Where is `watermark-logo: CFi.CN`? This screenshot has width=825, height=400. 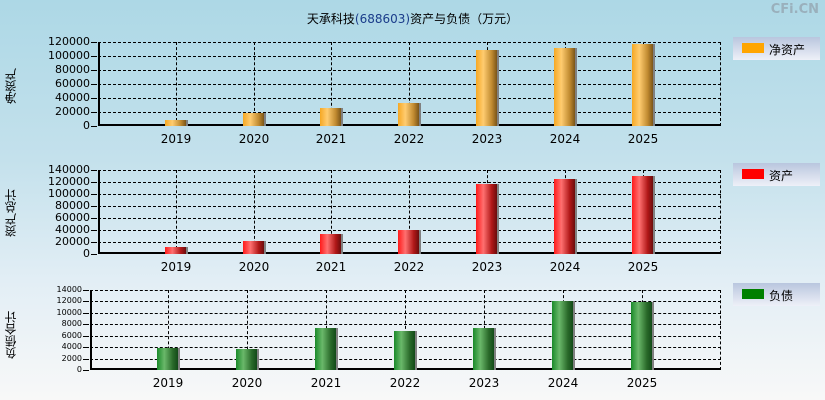 watermark-logo: CFi.CN is located at coordinates (794, 9).